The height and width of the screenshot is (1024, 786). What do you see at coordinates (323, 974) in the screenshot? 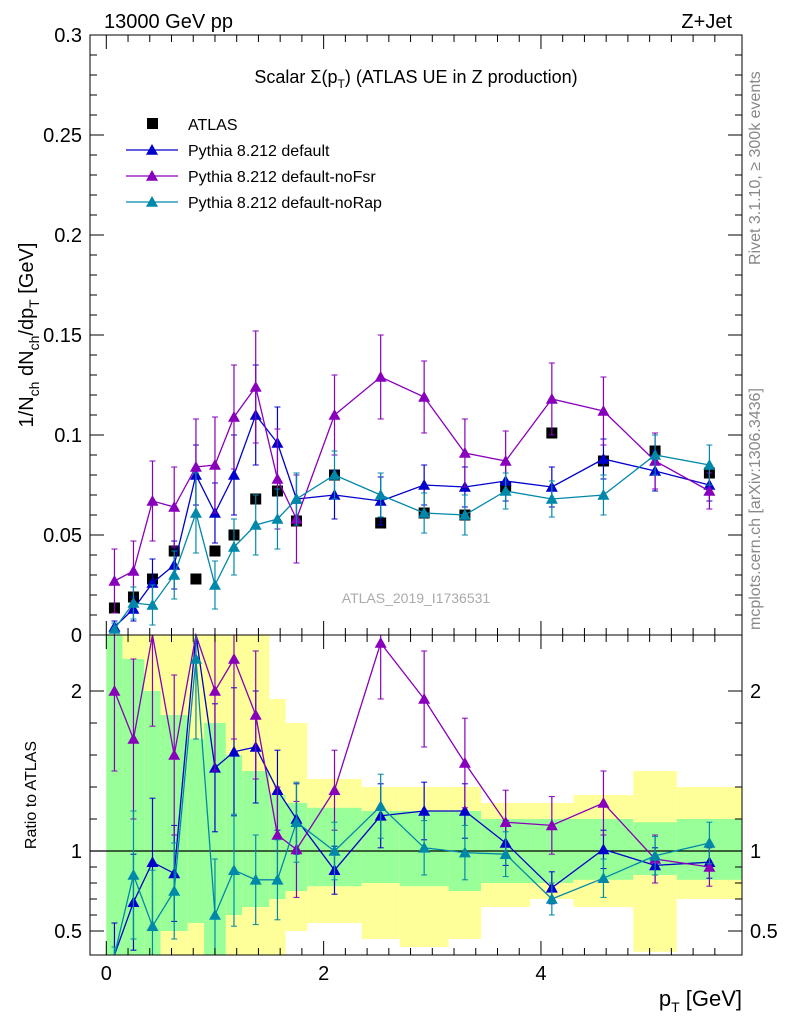
I see `x-tick-label: 2` at bounding box center [323, 974].